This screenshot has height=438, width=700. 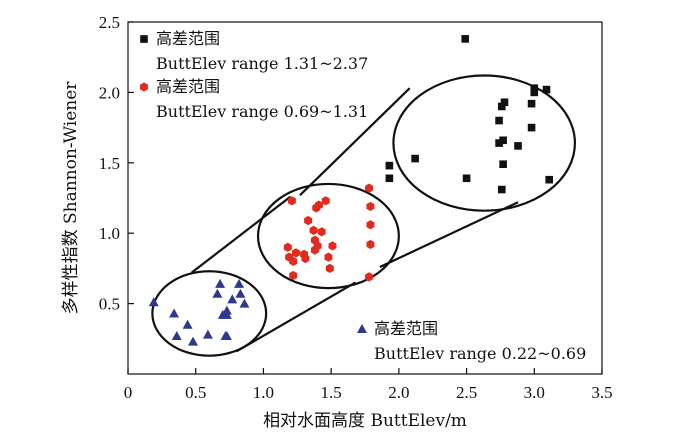 I want to click on legend-range: ButtElev range 0.69~1.31, so click(x=262, y=111).